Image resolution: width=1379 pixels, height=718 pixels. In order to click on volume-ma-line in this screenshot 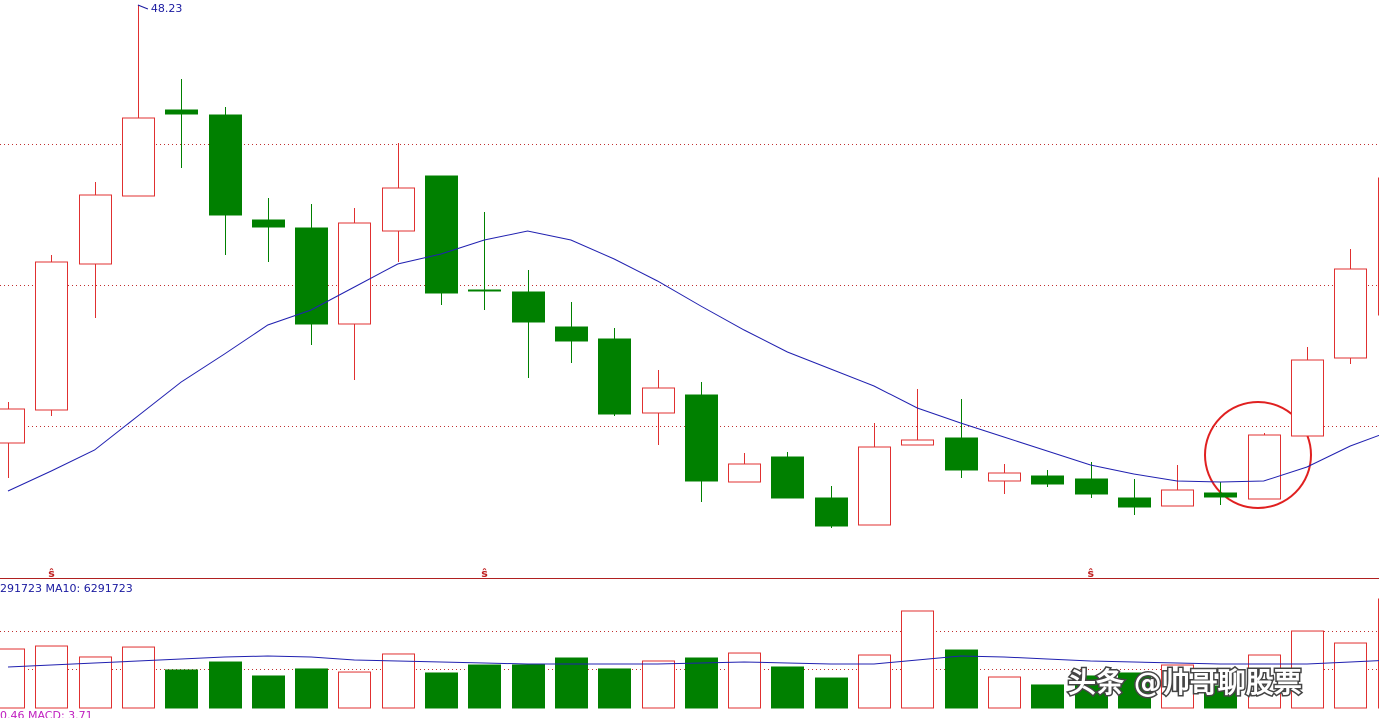, I will do `click(693, 661)`.